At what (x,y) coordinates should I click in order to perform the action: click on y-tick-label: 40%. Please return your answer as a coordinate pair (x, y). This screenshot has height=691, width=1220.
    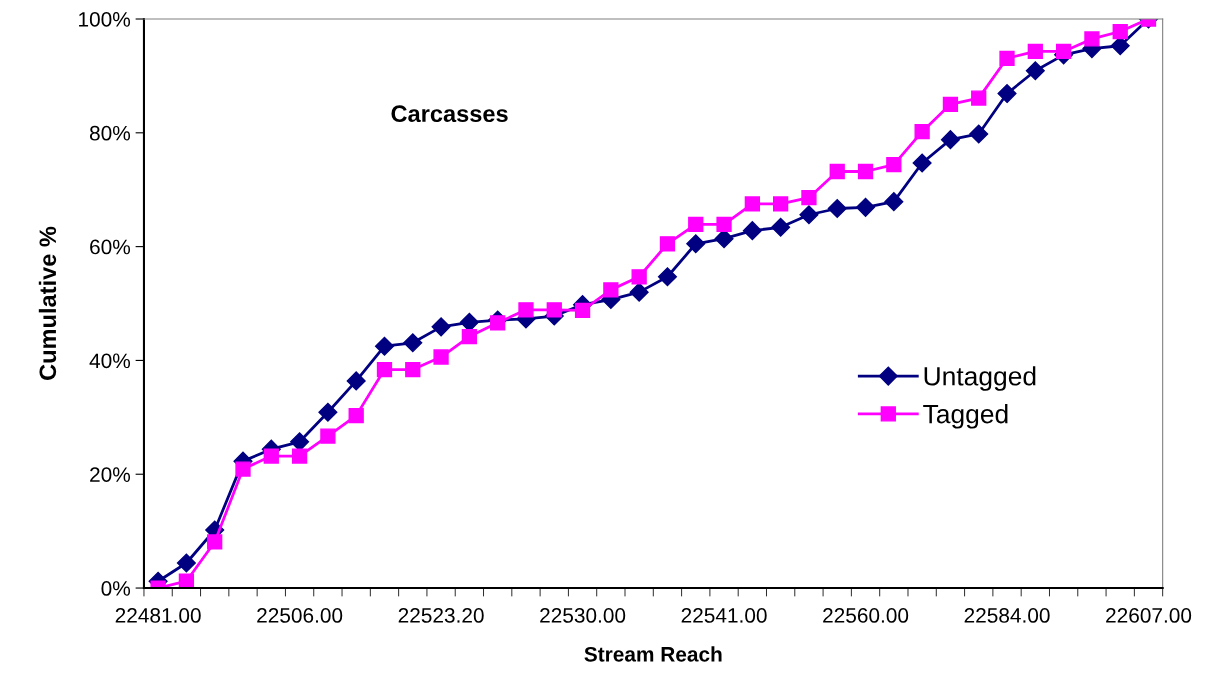
    Looking at the image, I should click on (110, 361).